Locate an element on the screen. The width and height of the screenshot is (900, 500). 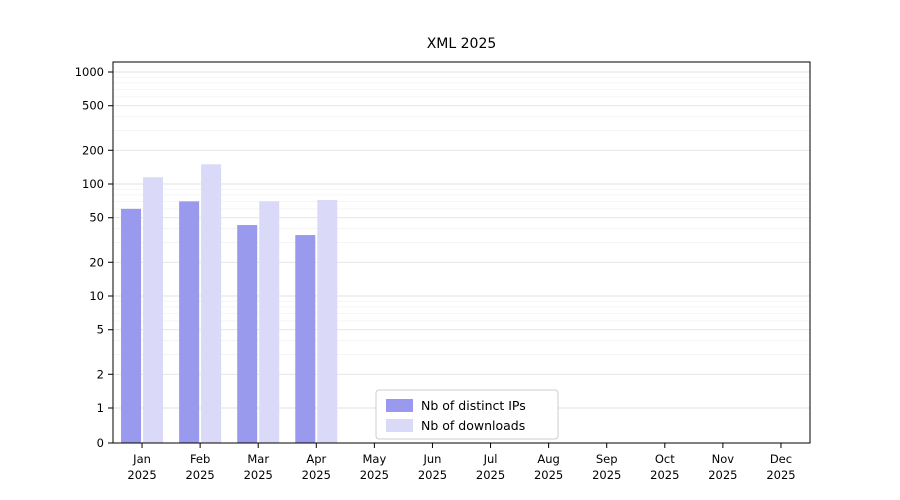
y-tick-label: 20 is located at coordinates (96, 262).